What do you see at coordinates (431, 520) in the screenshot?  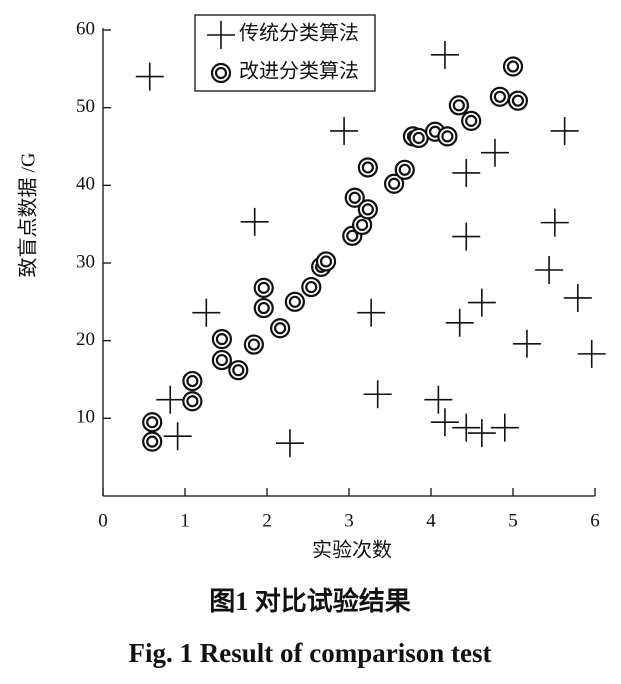 I see `x-tick-label: 4` at bounding box center [431, 520].